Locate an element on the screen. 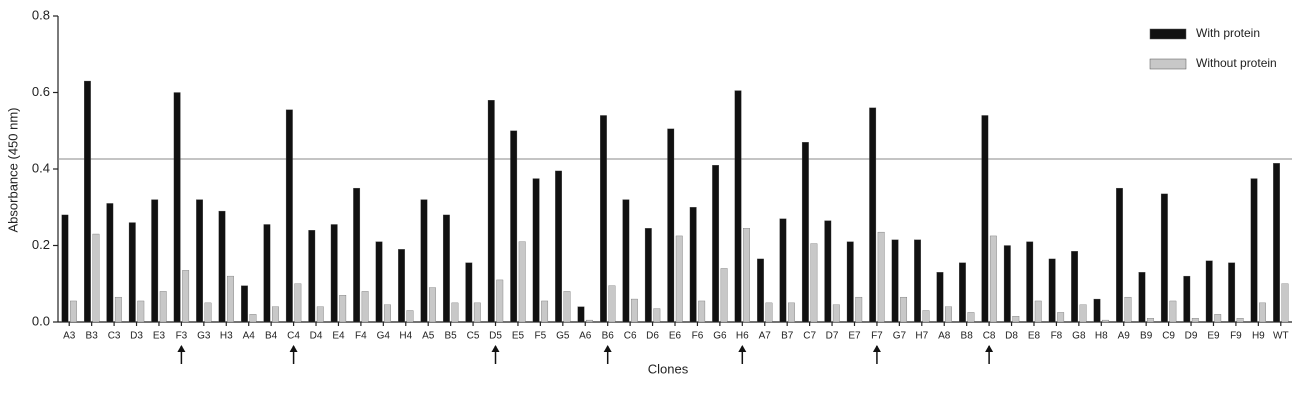  x-tick-label: G7 is located at coordinates (900, 336).